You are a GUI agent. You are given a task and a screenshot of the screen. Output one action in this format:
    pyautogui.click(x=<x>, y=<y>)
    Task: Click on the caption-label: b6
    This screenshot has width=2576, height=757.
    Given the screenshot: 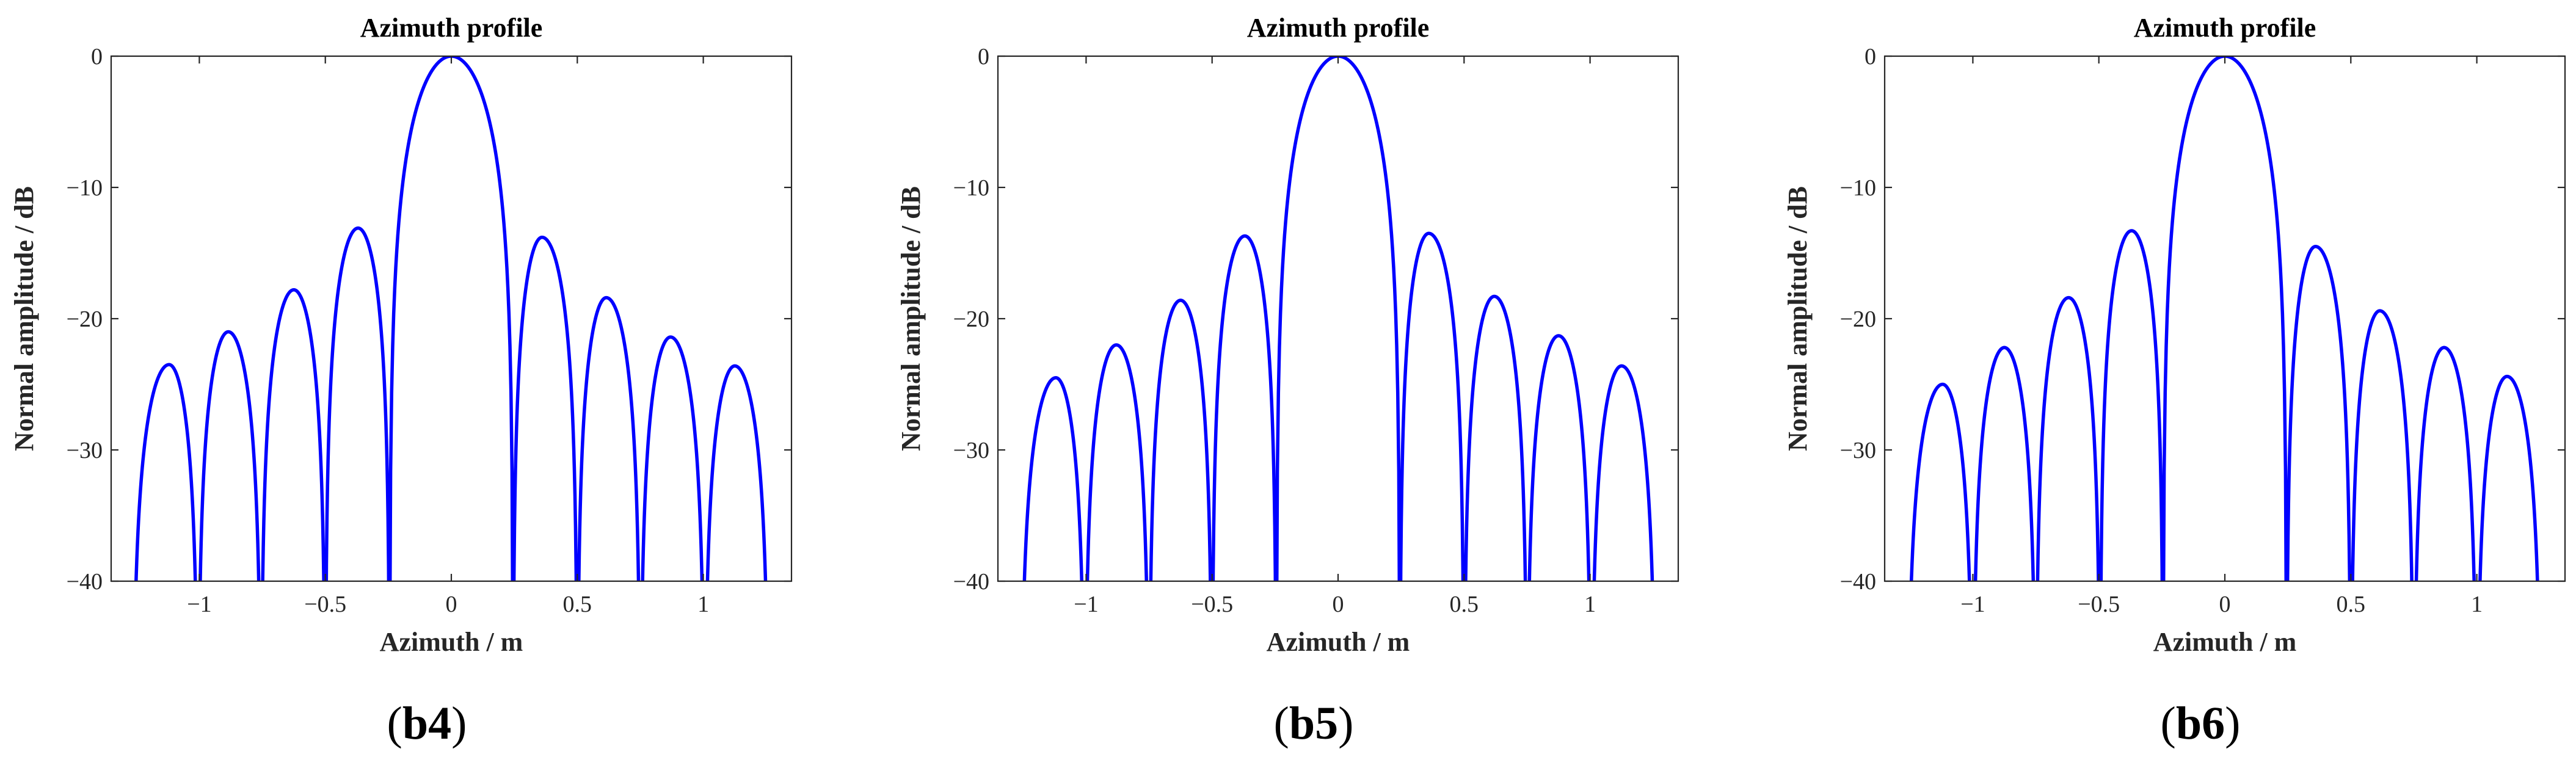 What is the action you would take?
    pyautogui.click(x=2200, y=723)
    